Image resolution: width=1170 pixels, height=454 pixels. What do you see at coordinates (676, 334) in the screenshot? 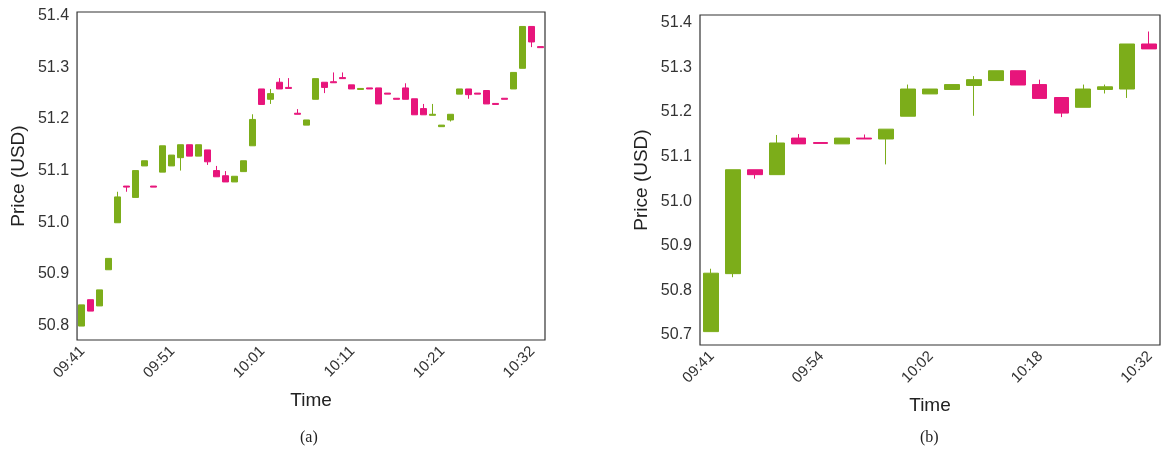
I see `y-tick-label: 50.7` at bounding box center [676, 334].